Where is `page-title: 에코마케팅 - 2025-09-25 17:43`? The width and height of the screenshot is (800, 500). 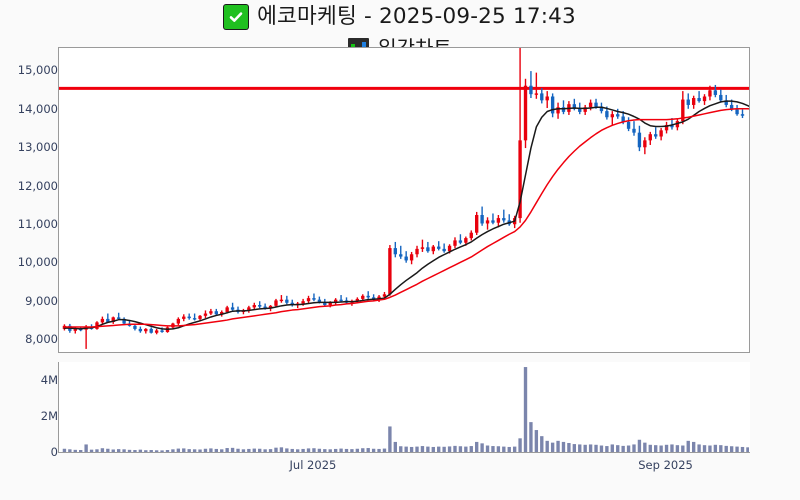
page-title: 에코마케팅 - 2025-09-25 17:43 is located at coordinates (416, 17).